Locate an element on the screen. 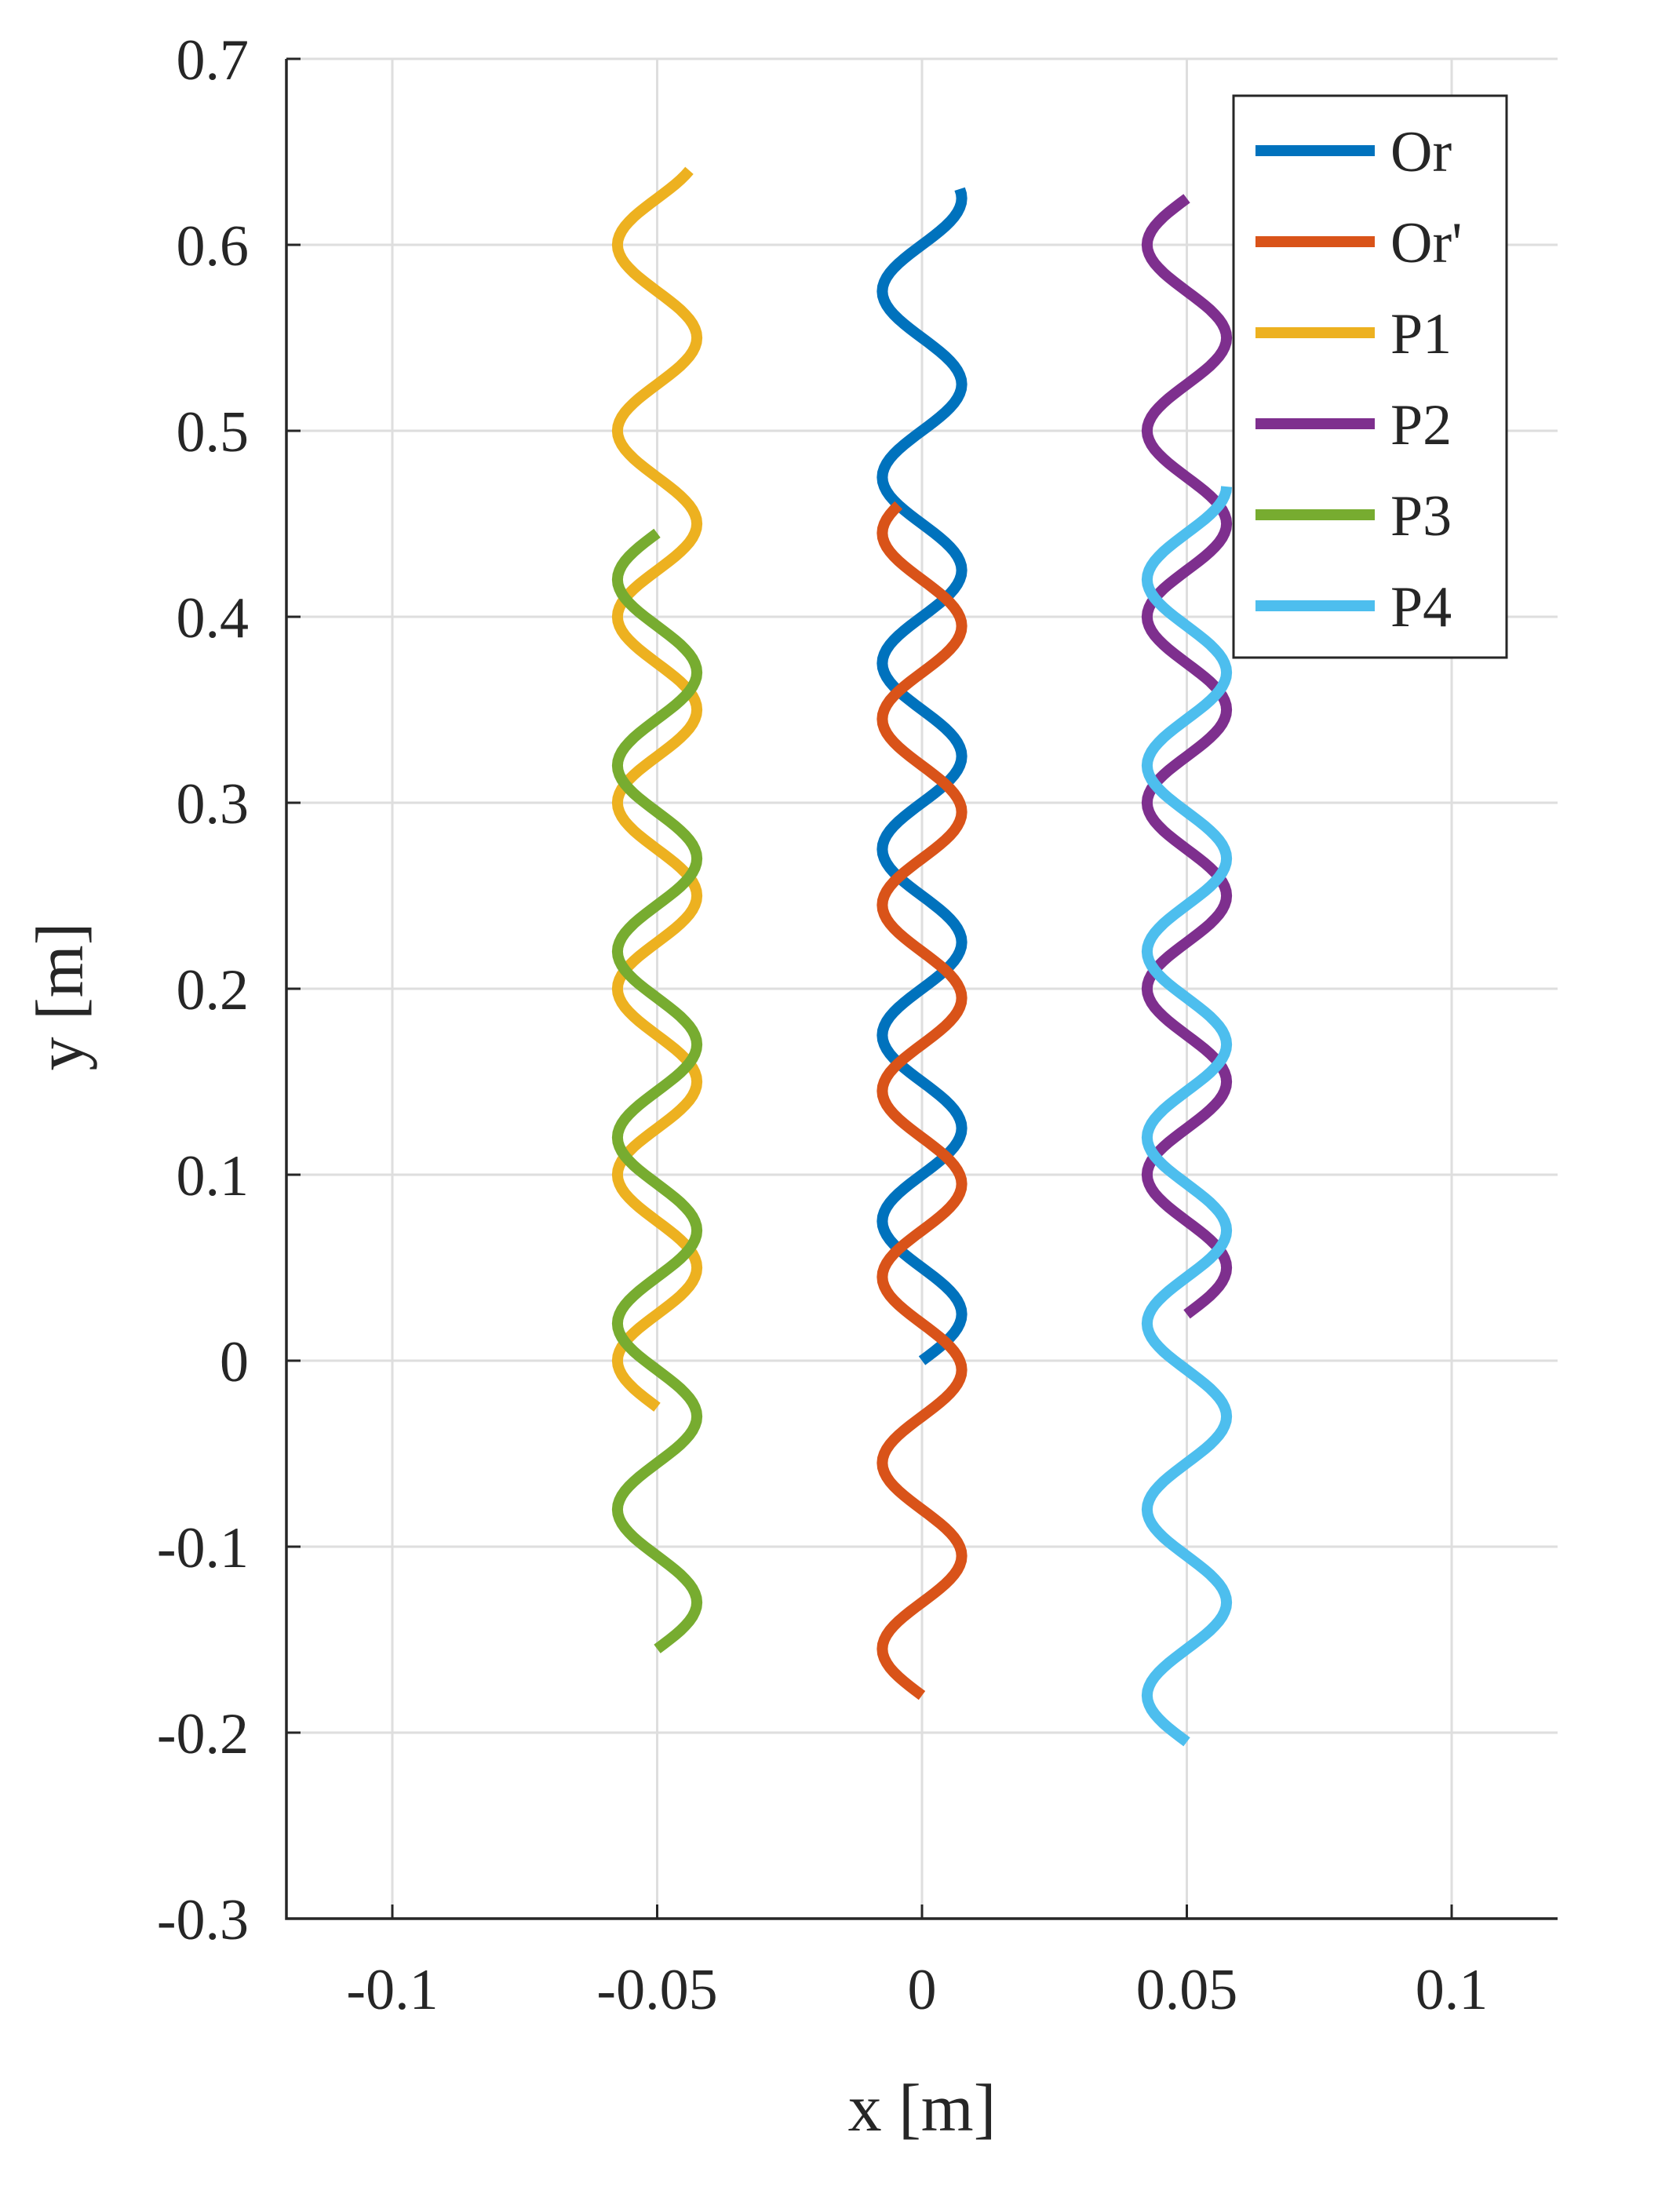 The image size is (1680, 2187). y-tick-label: 0.6 is located at coordinates (213, 247).